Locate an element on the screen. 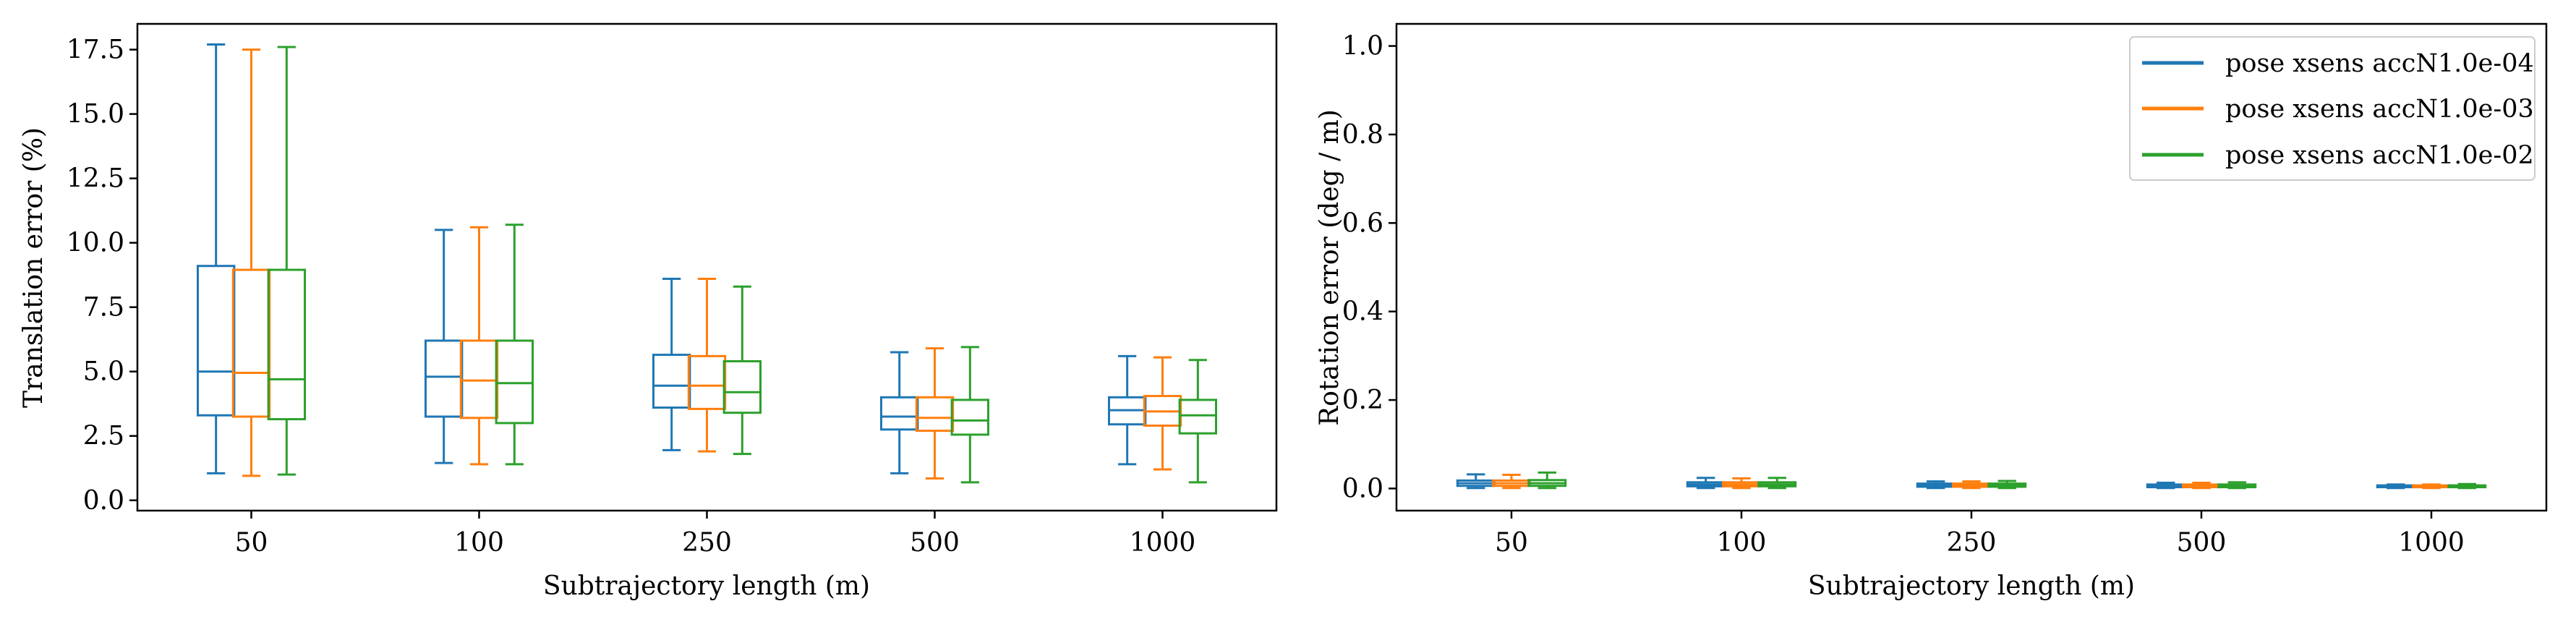 This screenshot has width=2576, height=622. rotation-y-tick-label: 0.4 is located at coordinates (1362, 312).